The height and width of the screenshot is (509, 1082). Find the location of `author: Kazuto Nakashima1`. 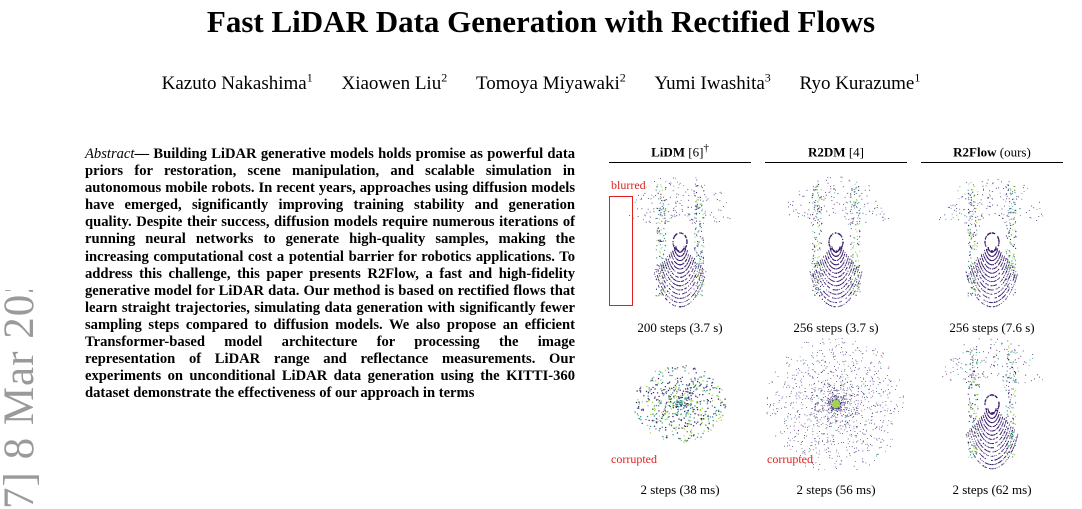

author: Kazuto Nakashima1 is located at coordinates (237, 83).